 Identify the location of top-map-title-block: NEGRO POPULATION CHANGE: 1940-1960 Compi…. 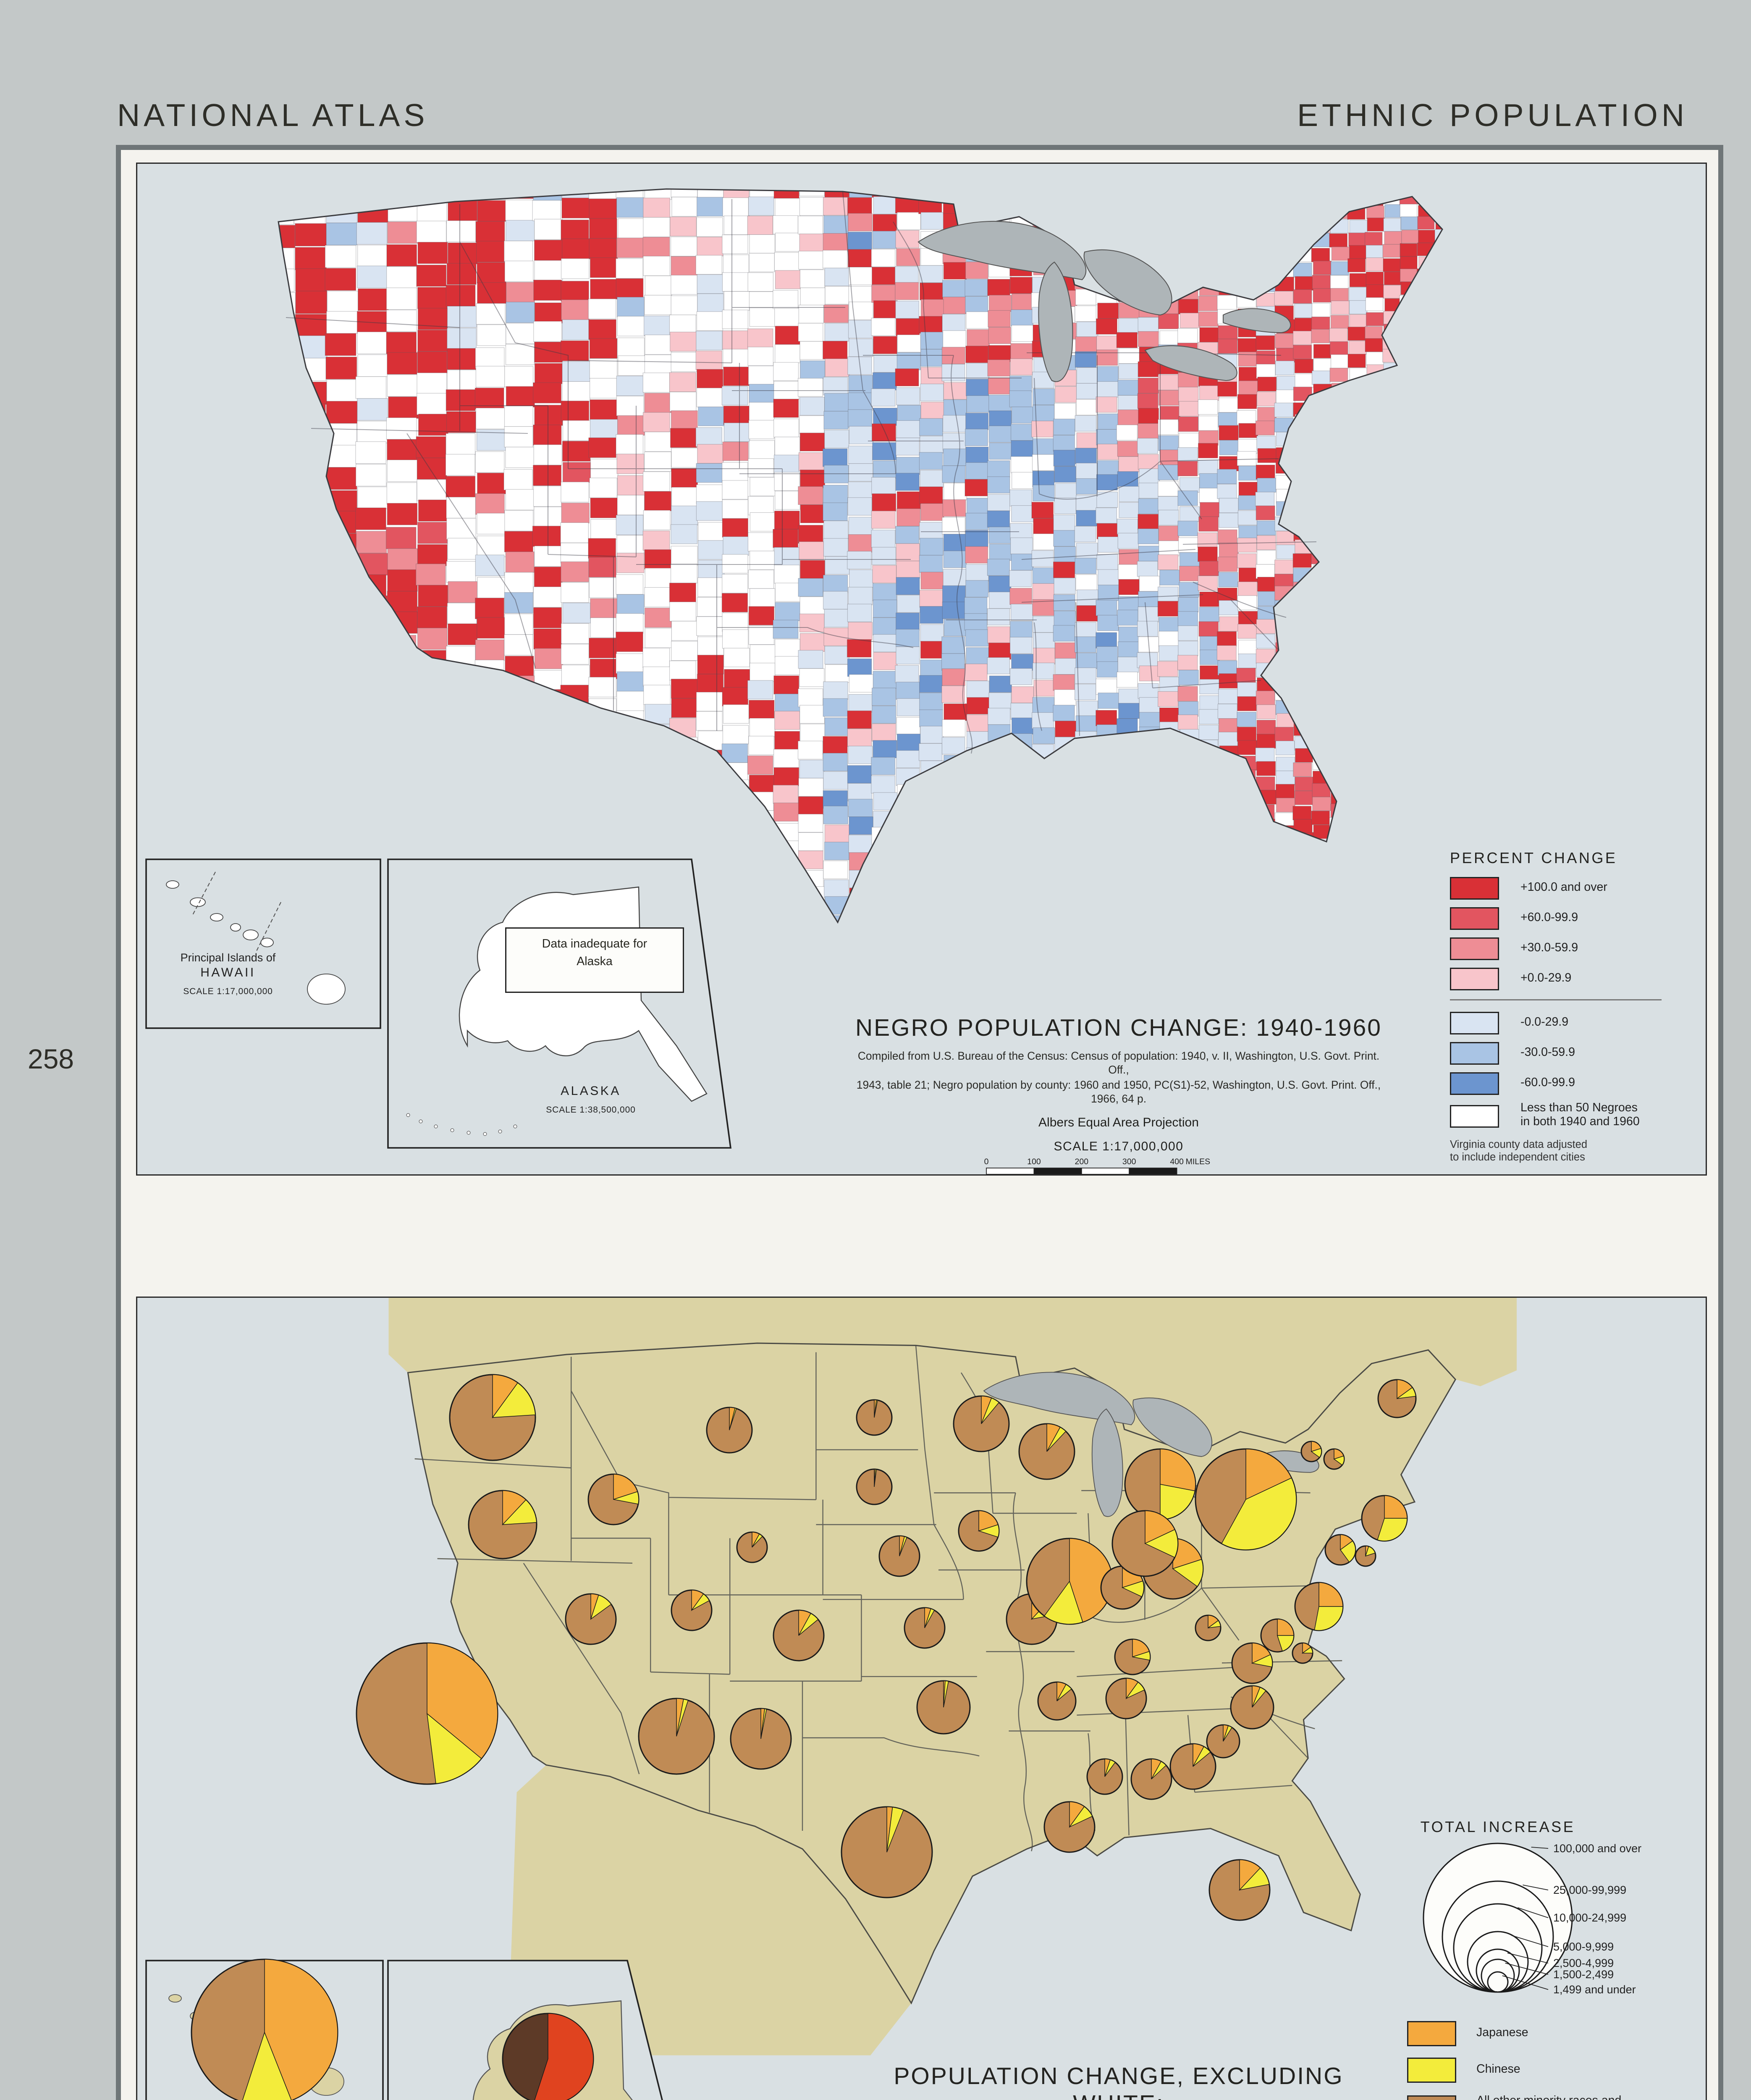
(1118, 1095).